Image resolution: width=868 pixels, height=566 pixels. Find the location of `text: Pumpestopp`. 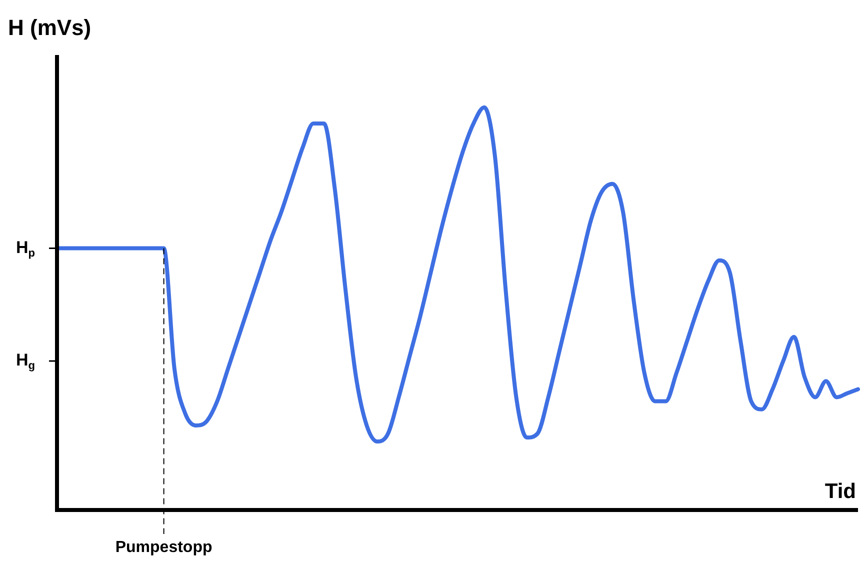

text: Pumpestopp is located at coordinates (163, 547).